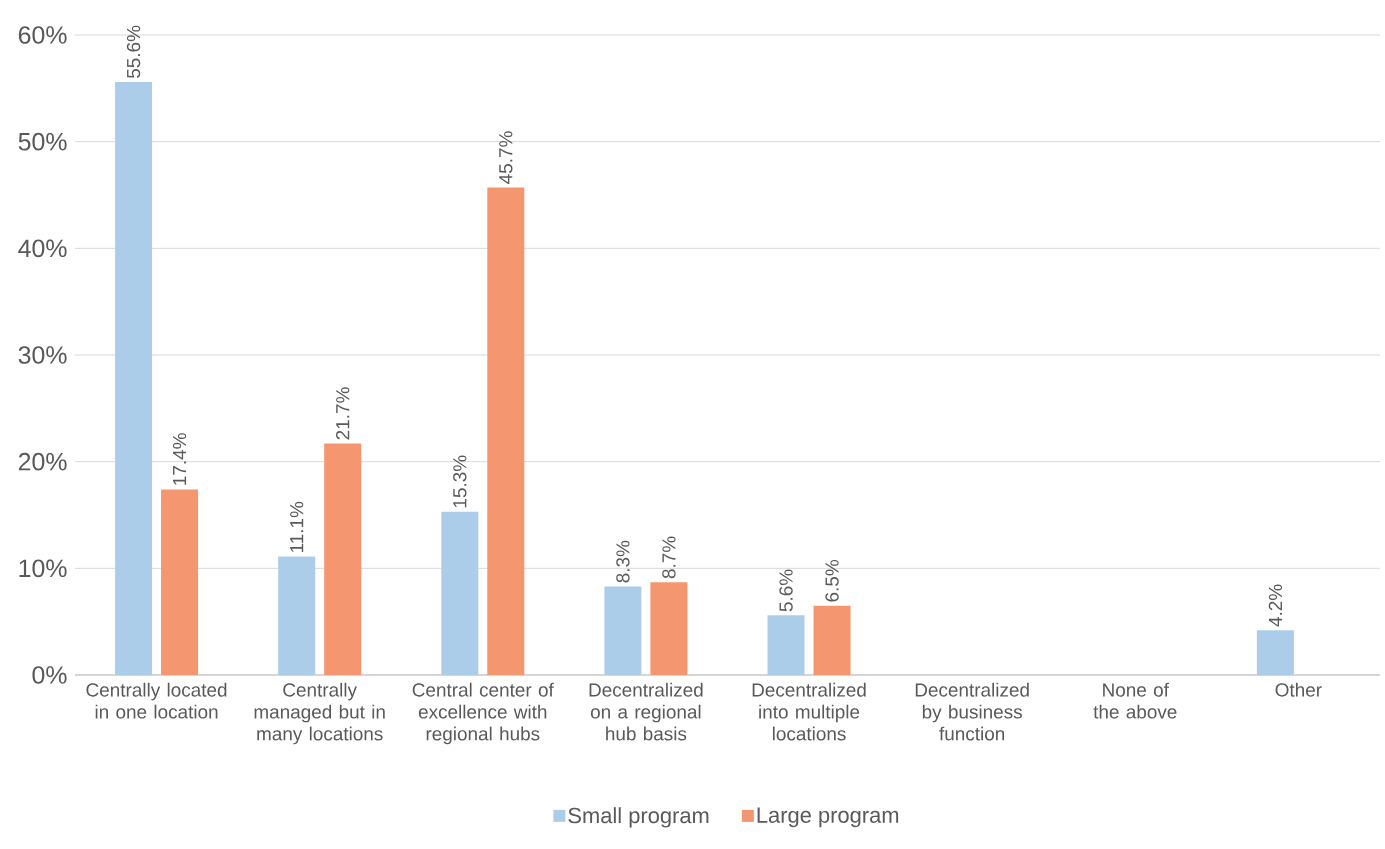 This screenshot has width=1385, height=849. I want to click on data-label: 6.5%, so click(832, 581).